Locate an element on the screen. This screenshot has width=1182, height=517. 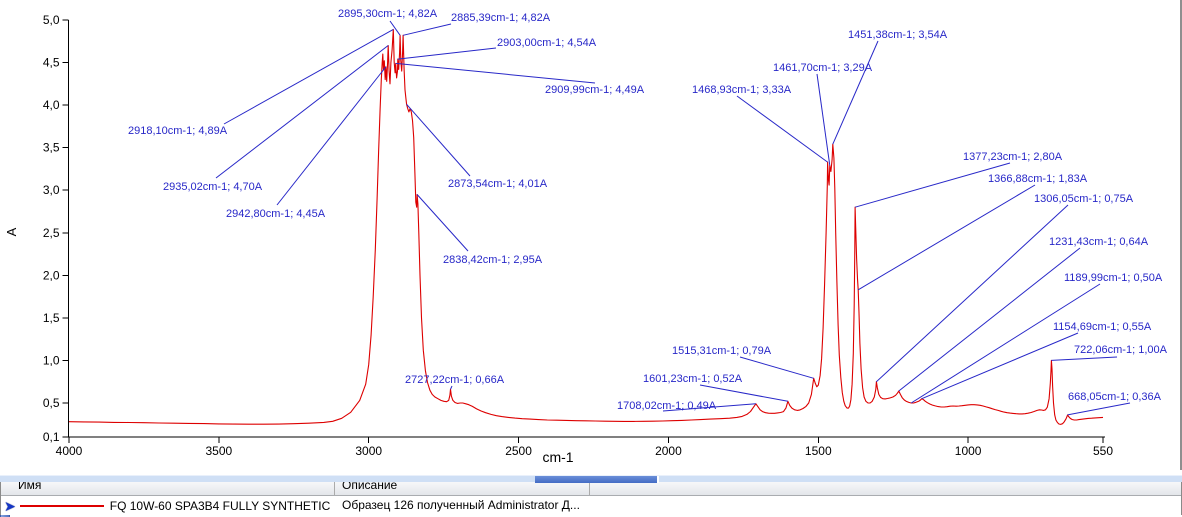
peak-annotation: 722,06cm-1; 1,00A is located at coordinates (1121, 350).